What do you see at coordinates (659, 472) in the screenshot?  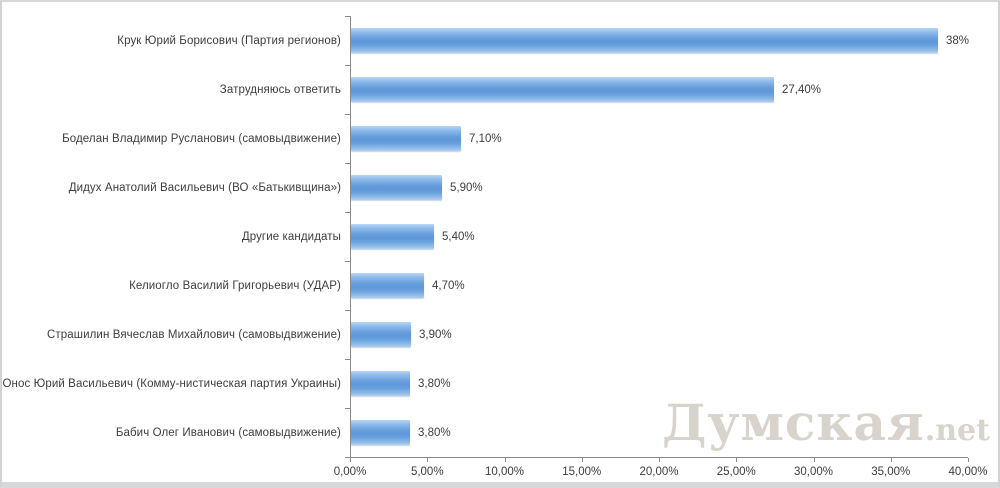 I see `x-axis-tick-label: 20,00%` at bounding box center [659, 472].